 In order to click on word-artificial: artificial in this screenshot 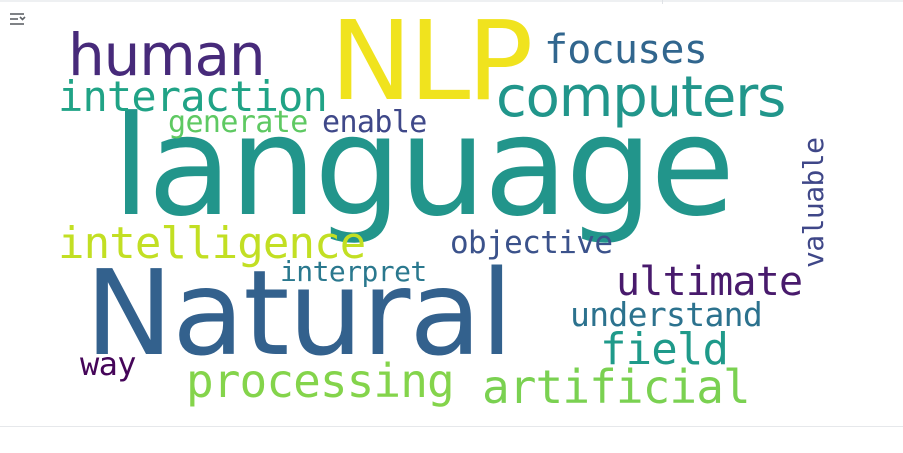, I will do `click(616, 387)`.